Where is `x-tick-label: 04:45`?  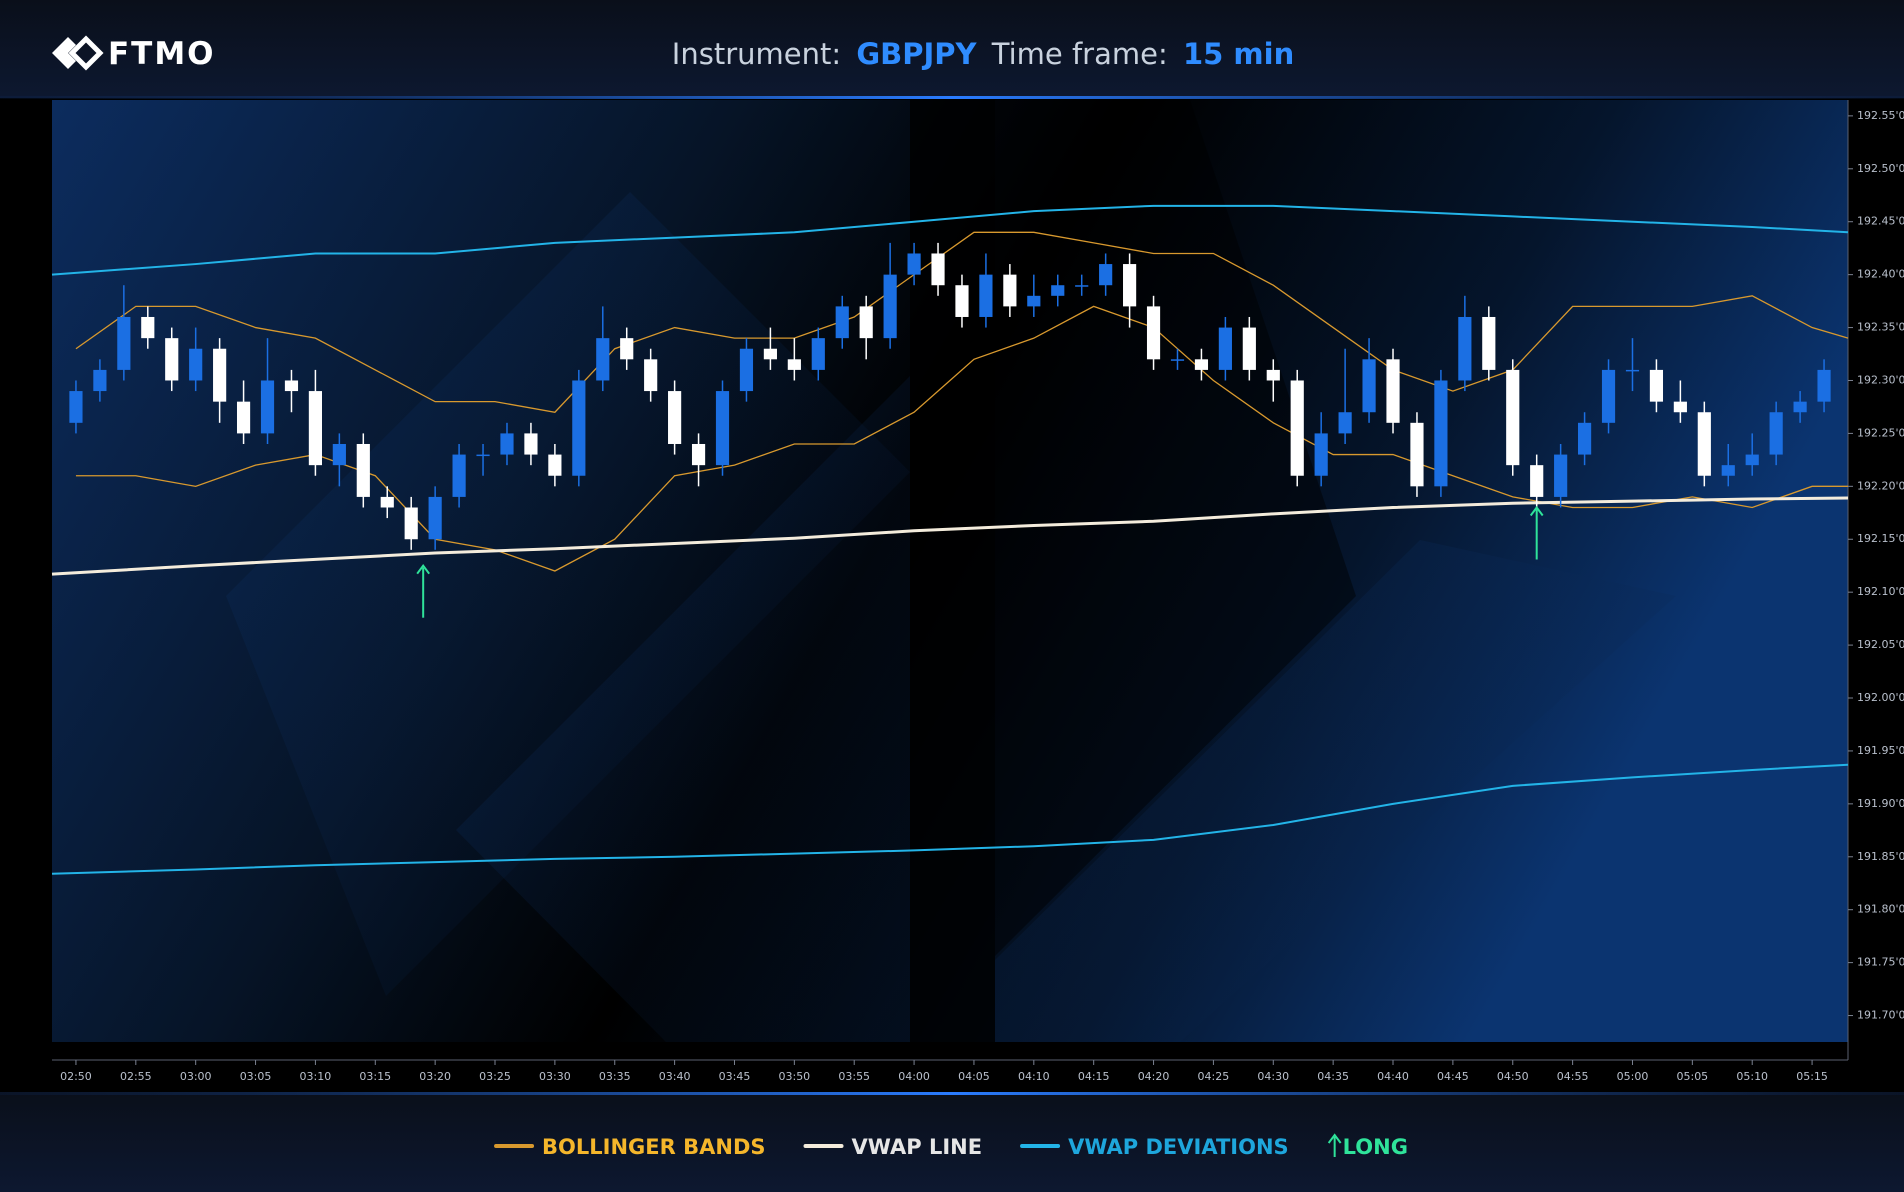
x-tick-label: 04:45 is located at coordinates (1453, 1076).